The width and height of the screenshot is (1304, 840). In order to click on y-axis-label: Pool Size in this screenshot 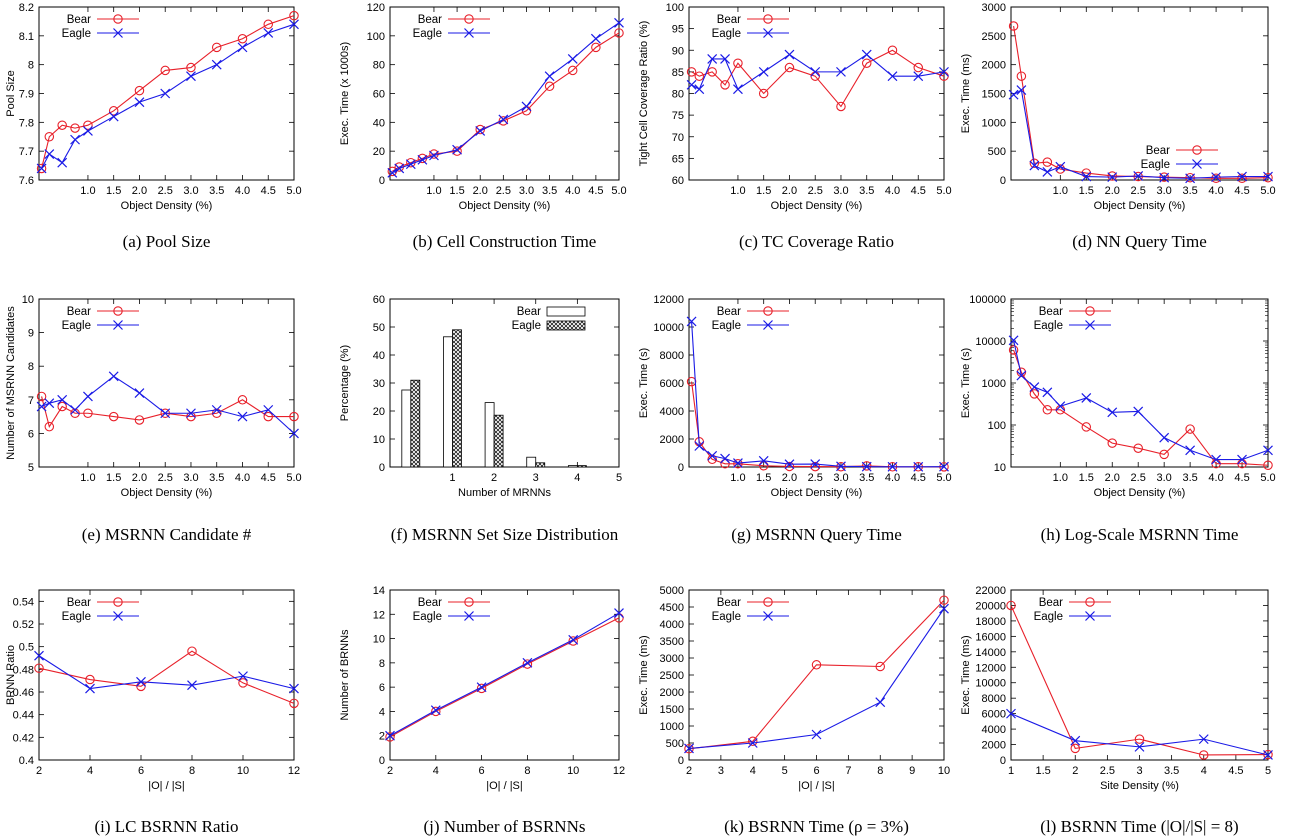, I will do `click(11, 93)`.